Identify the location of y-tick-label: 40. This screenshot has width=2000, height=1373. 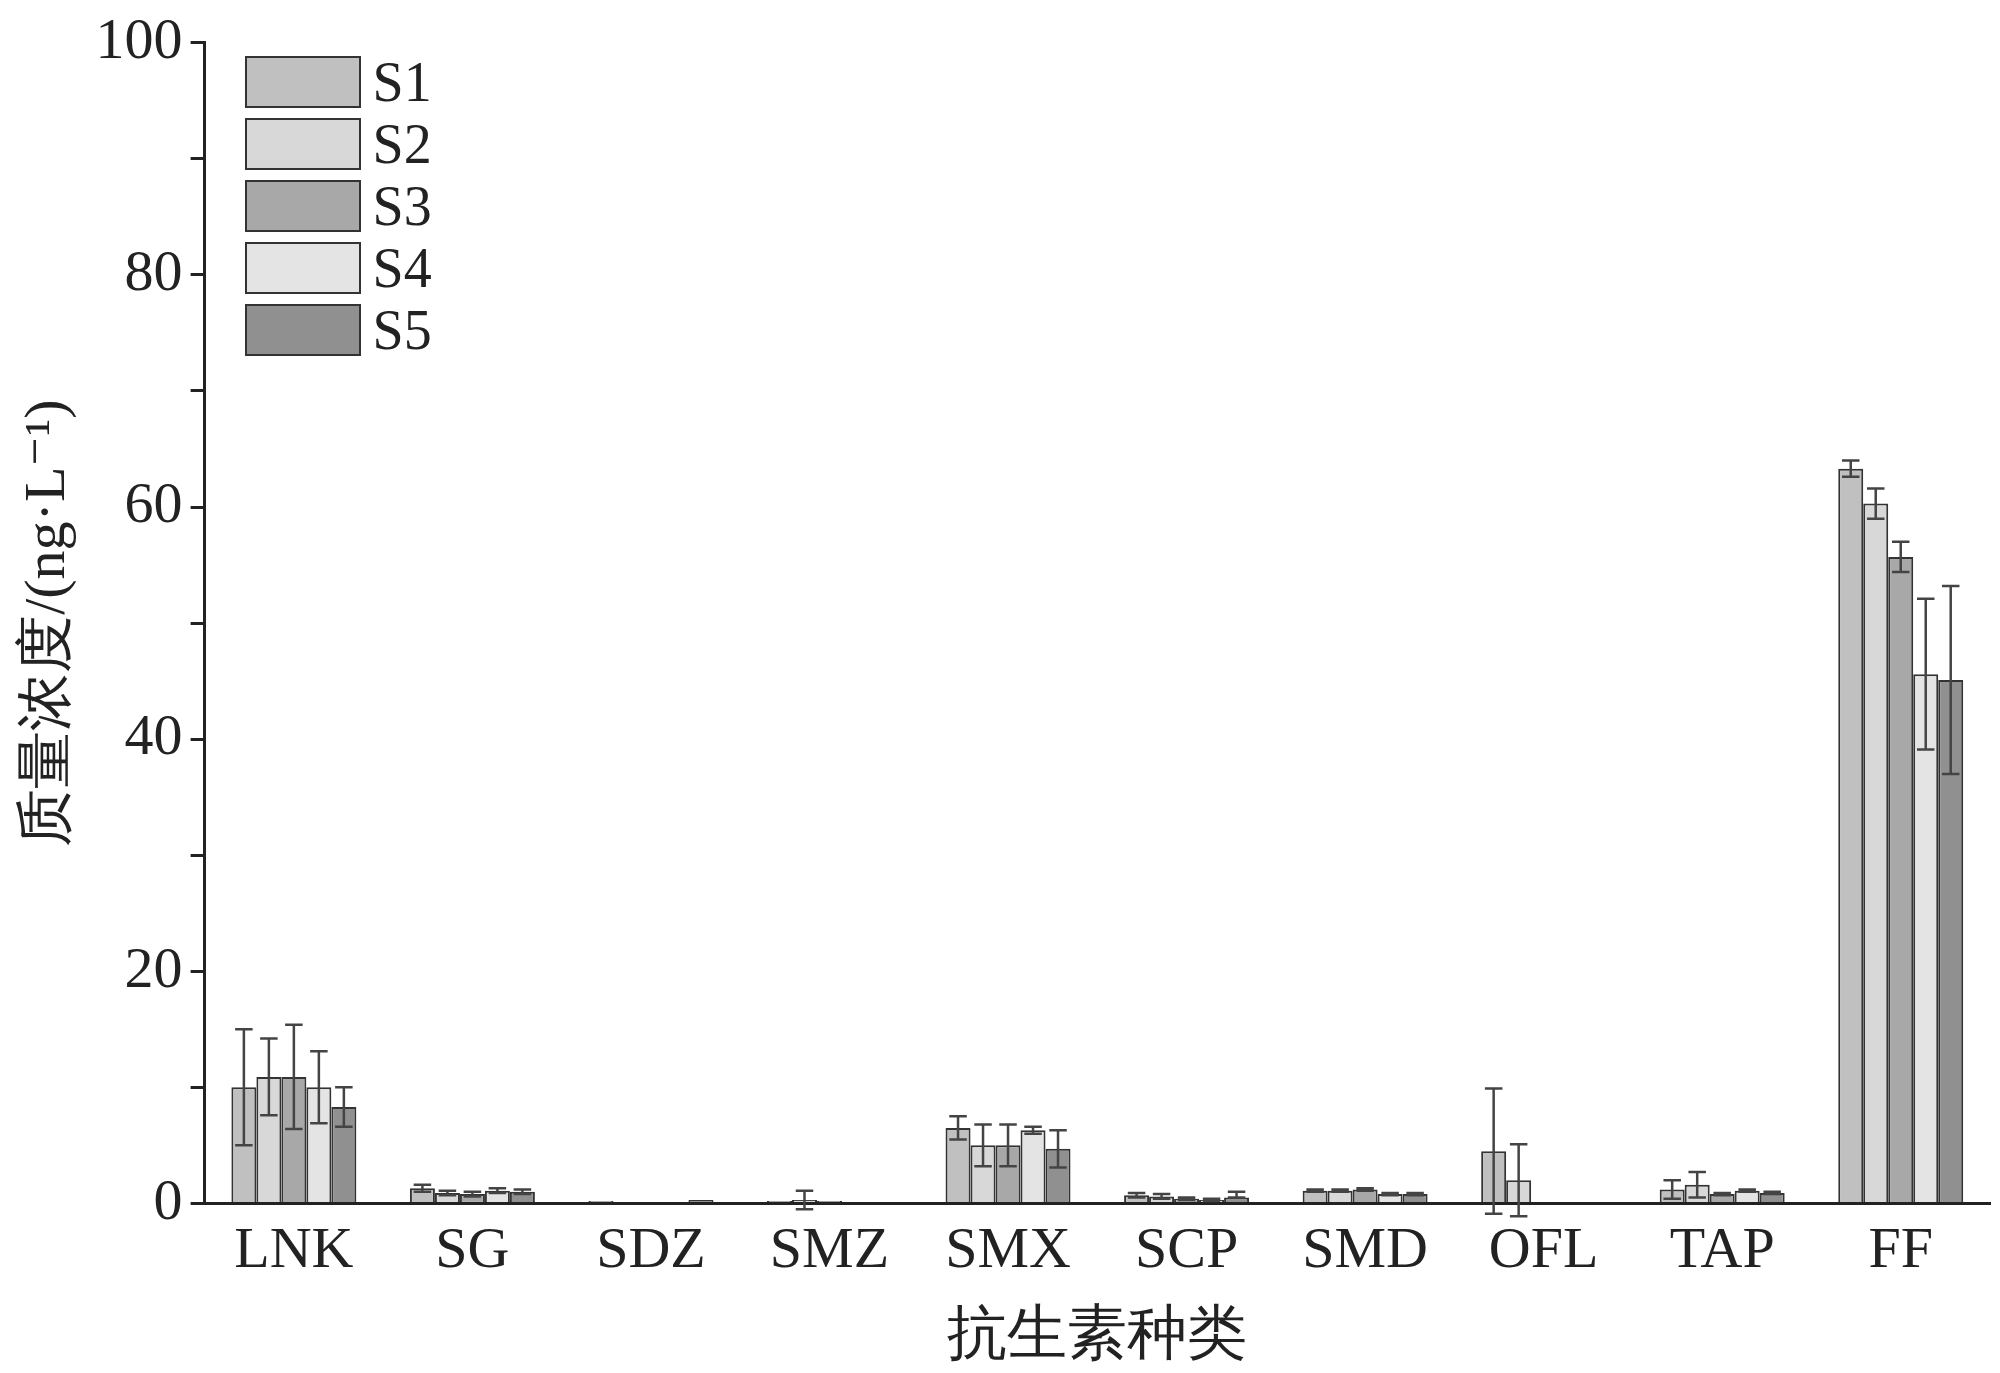
(153, 735).